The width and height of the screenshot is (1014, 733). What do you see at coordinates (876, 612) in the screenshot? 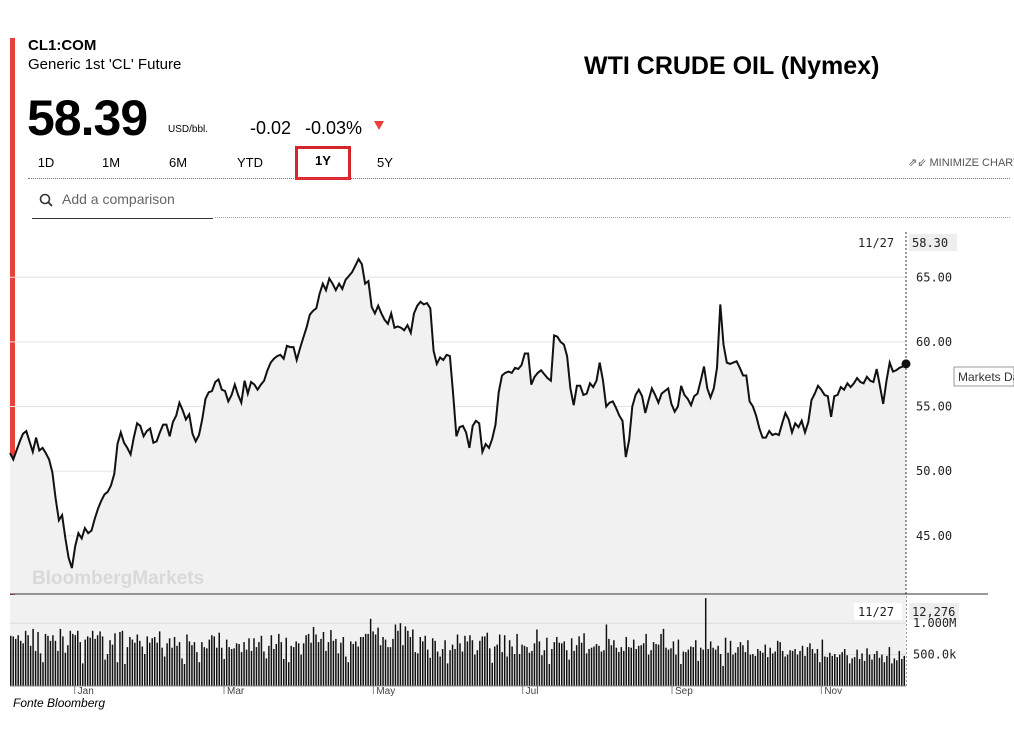
I see `volume-date-label: 11/27` at bounding box center [876, 612].